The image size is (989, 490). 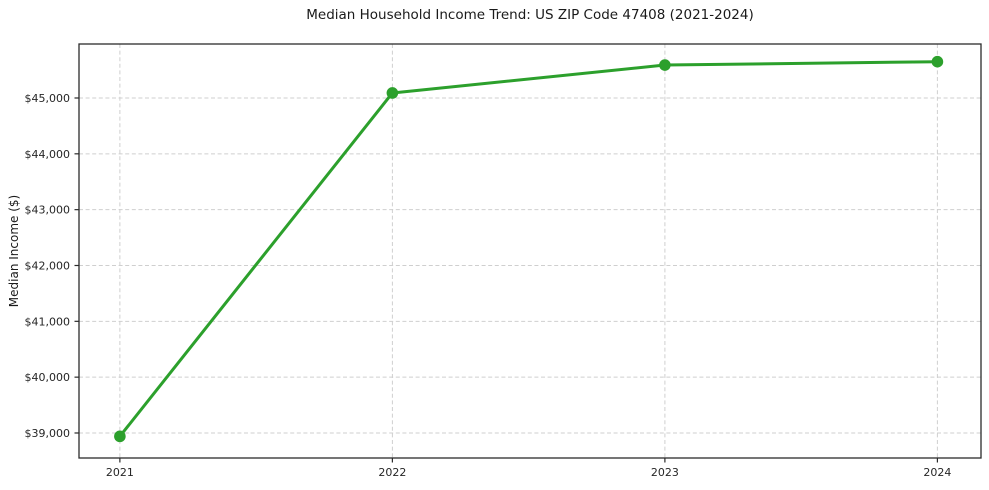 What do you see at coordinates (48, 154) in the screenshot?
I see `y-tick-label: $44,000` at bounding box center [48, 154].